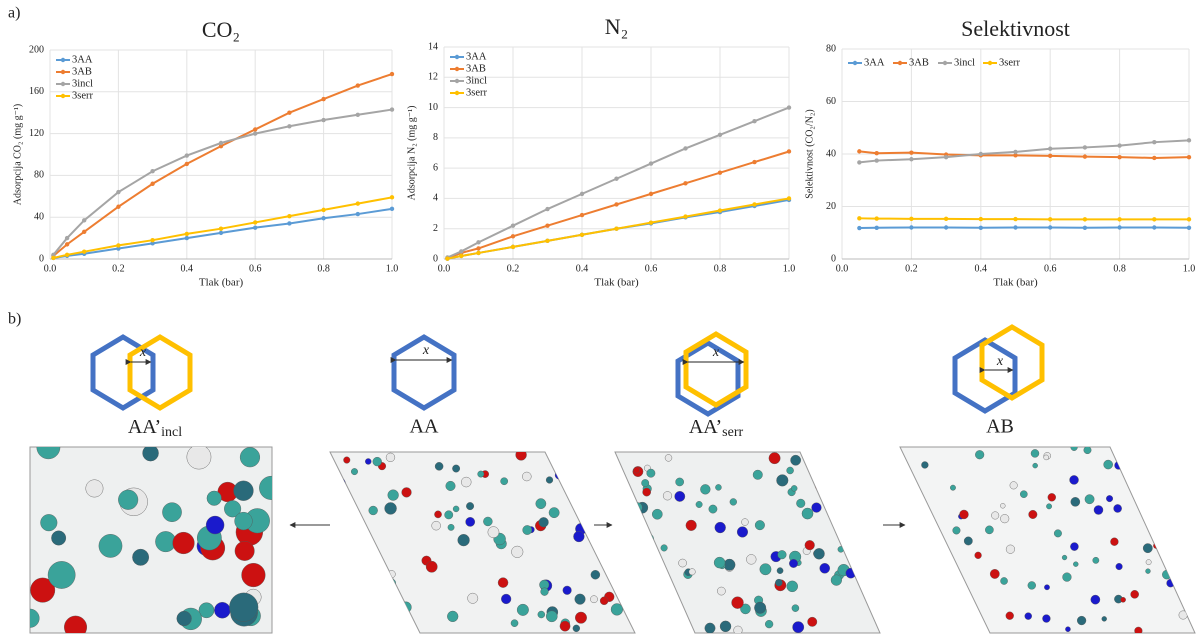 This screenshot has width=1201, height=639. What do you see at coordinates (411, 153) in the screenshot?
I see `y-axis-label: Adsorpcija N₂ (mg g⁻¹)` at bounding box center [411, 153].